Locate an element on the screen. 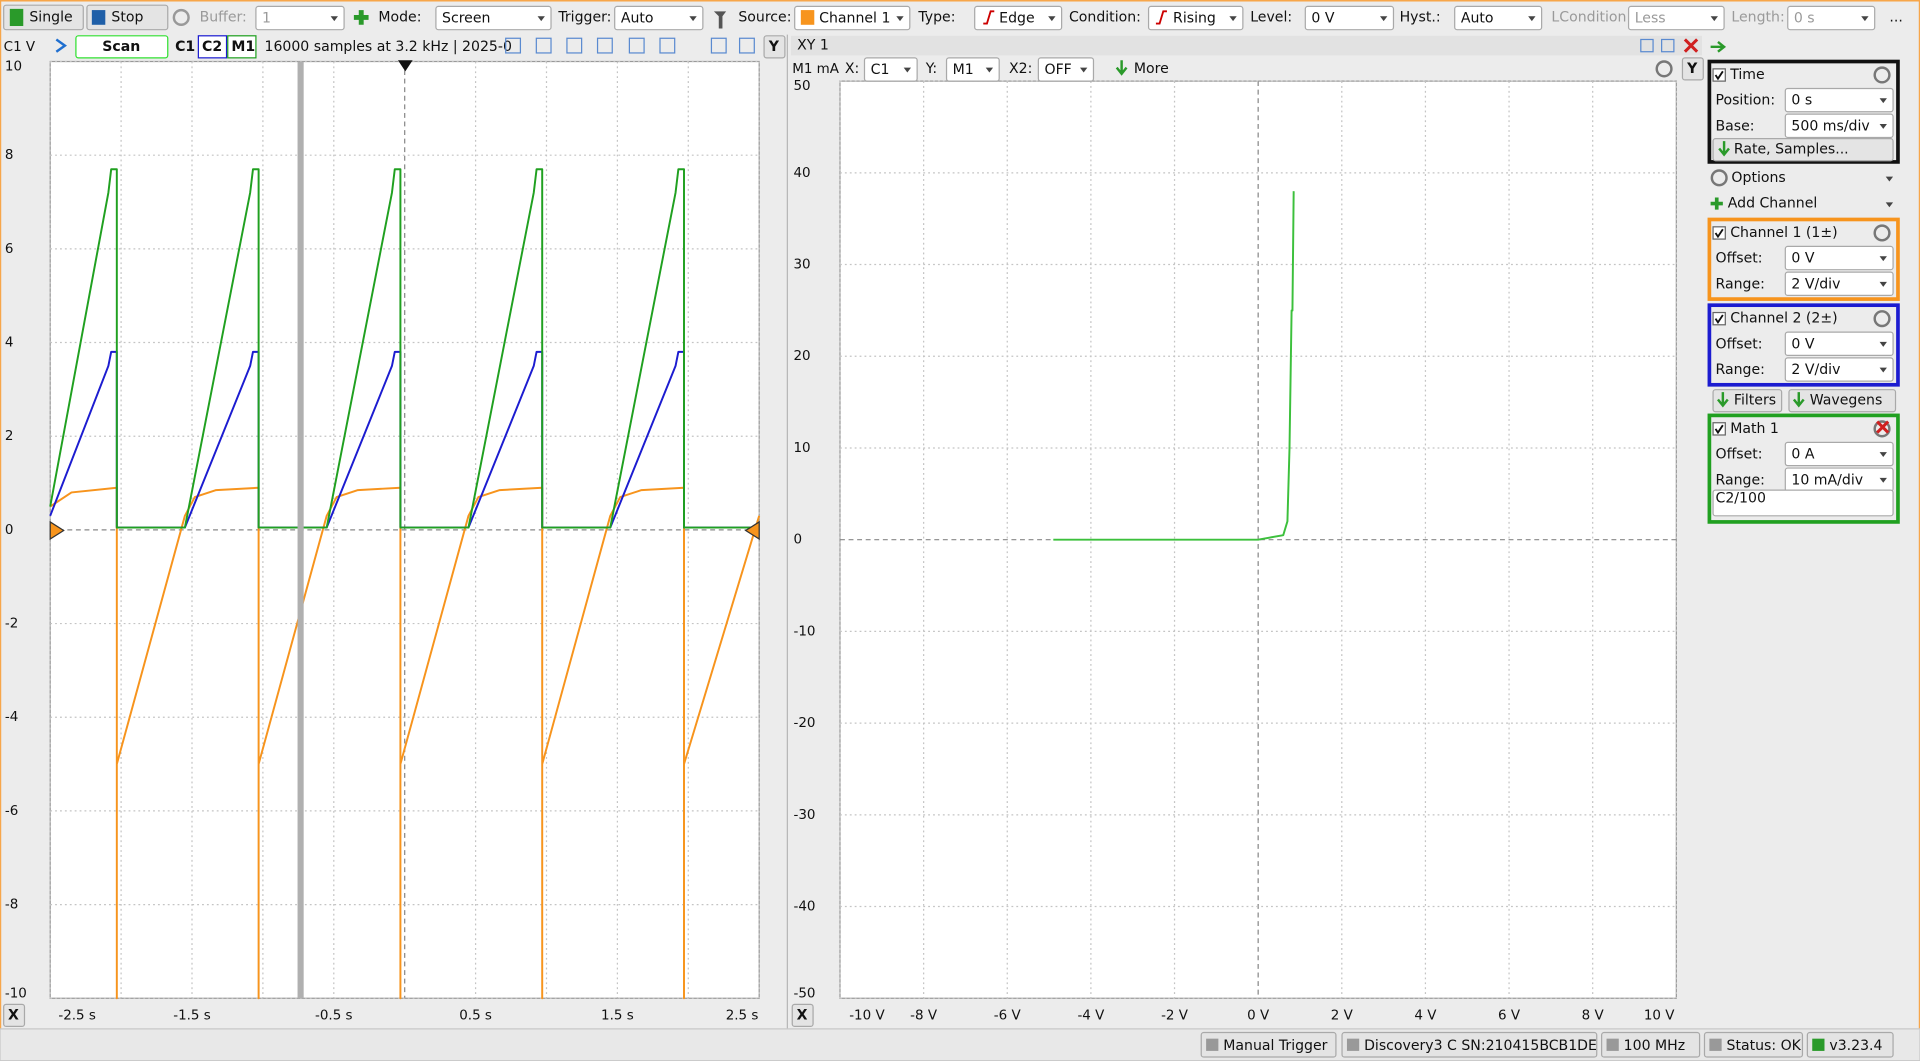  y-tick-label: 0 is located at coordinates (797, 540).